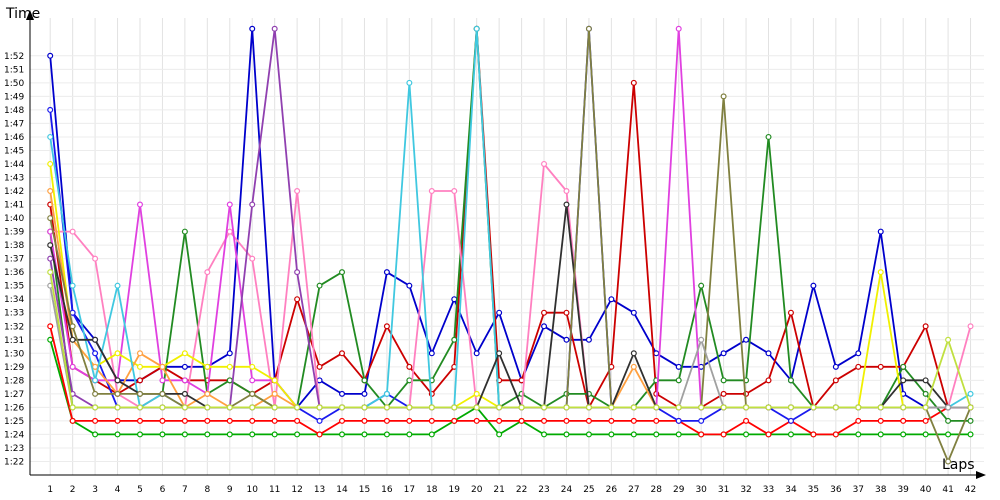 The width and height of the screenshot is (1000, 500). Describe the element at coordinates (14, 84) in the screenshot. I see `y-tick-label: 1:50` at that location.